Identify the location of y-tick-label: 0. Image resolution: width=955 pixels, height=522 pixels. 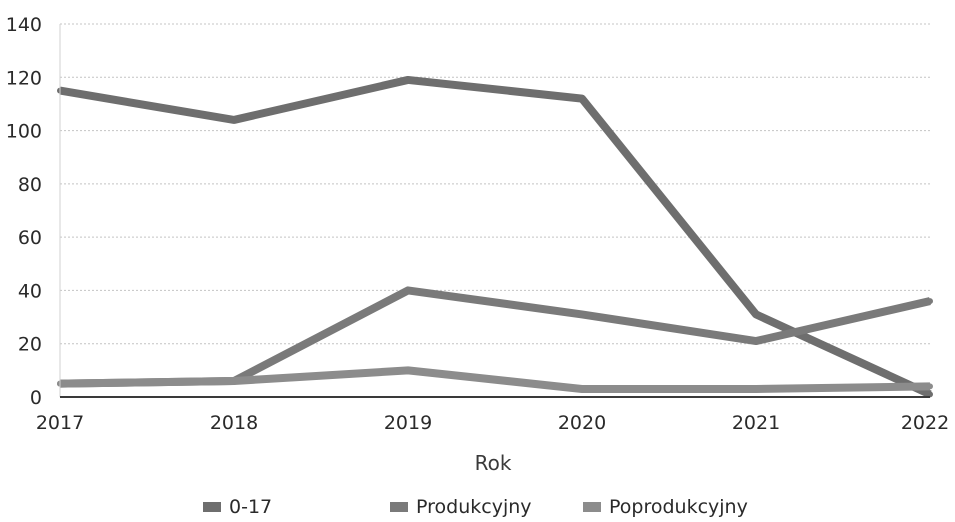
(36, 398).